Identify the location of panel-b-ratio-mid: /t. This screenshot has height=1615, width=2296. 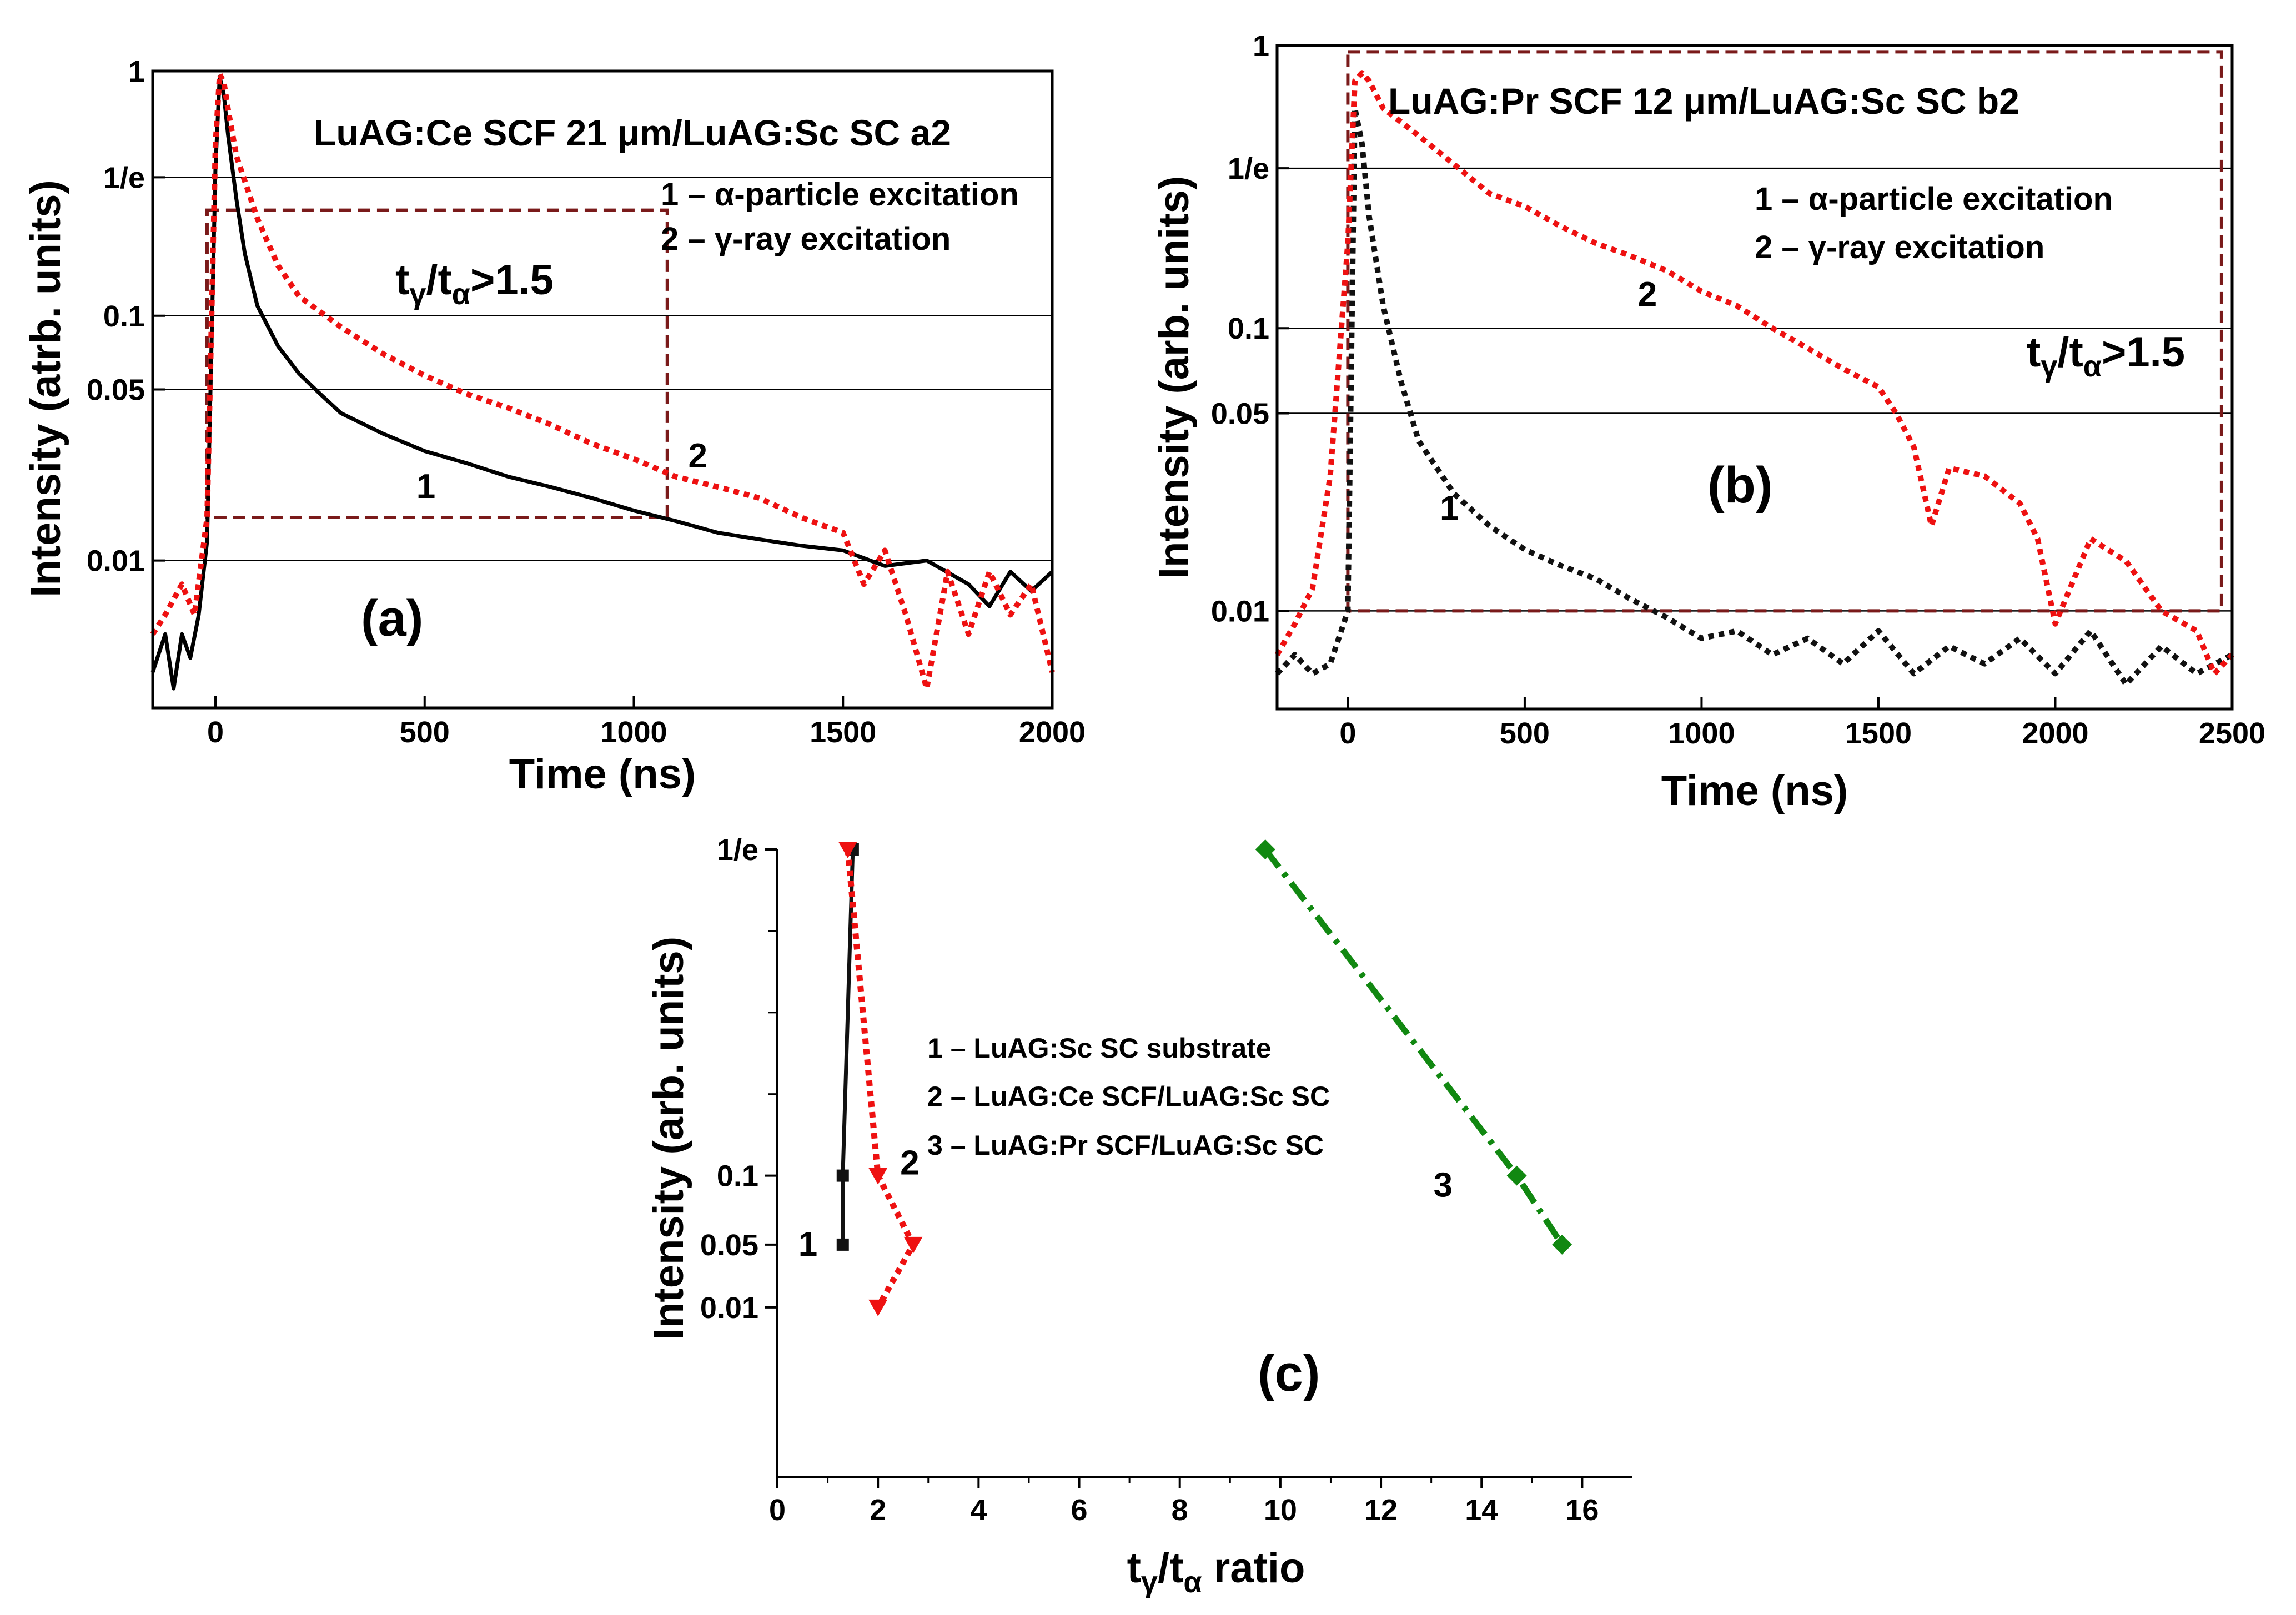
(2070, 352).